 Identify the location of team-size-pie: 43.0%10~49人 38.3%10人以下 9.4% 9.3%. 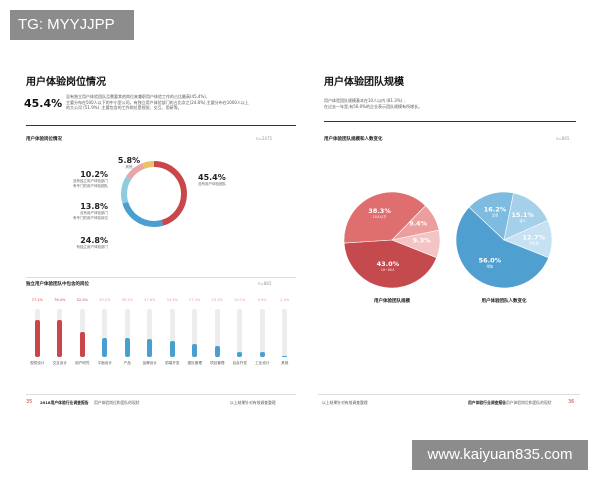
(392, 240).